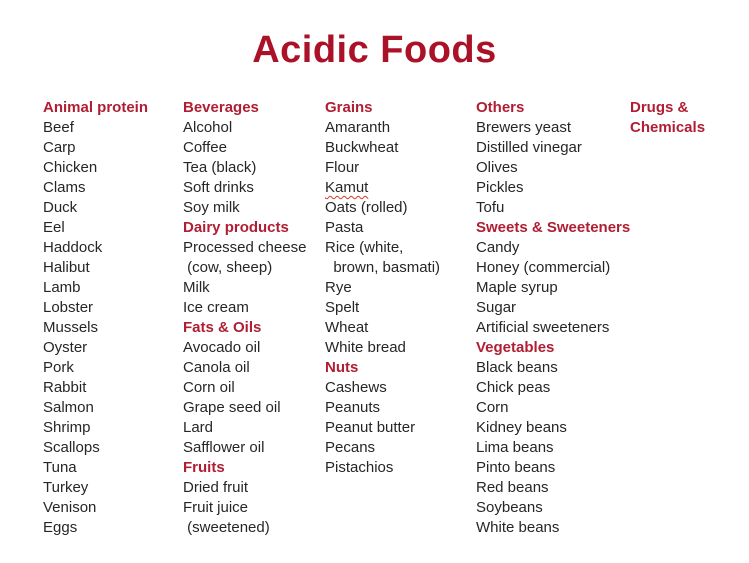  Describe the element at coordinates (236, 227) in the screenshot. I see `section-header: Dairy products` at that location.